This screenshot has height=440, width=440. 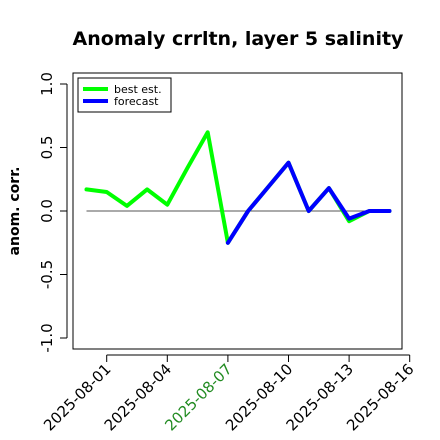 I want to click on chart-title: Anomaly crrltn, layer 5 salinity, so click(x=238, y=39).